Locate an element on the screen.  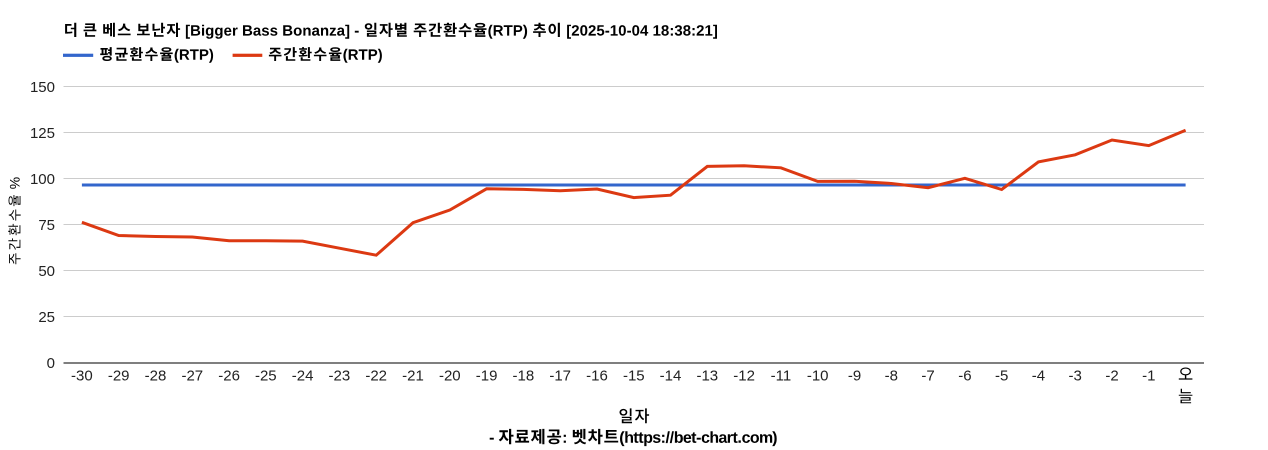
svg-text: -10 is located at coordinates (818, 376).